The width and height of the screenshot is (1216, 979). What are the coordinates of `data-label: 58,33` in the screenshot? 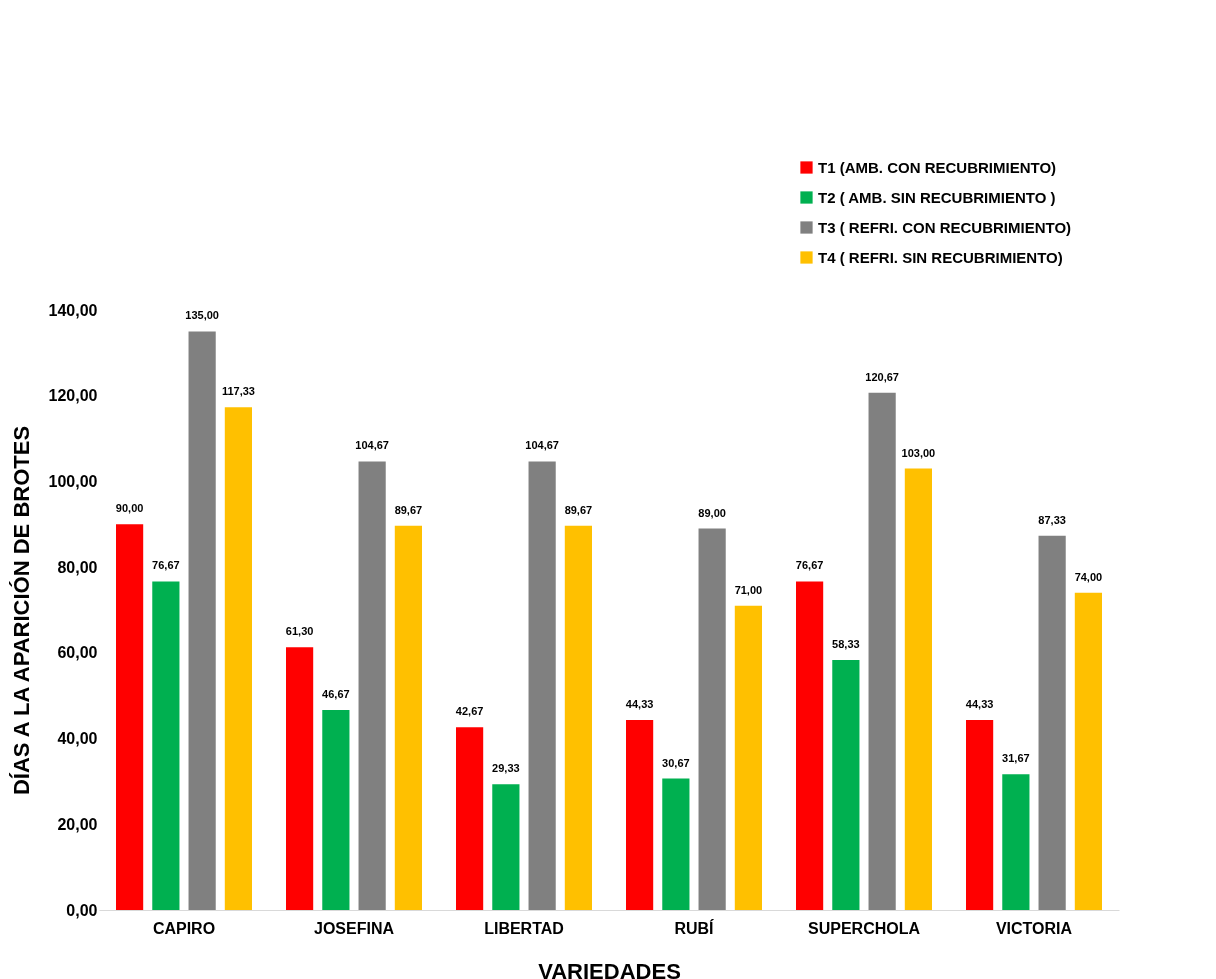 It's located at (846, 644).